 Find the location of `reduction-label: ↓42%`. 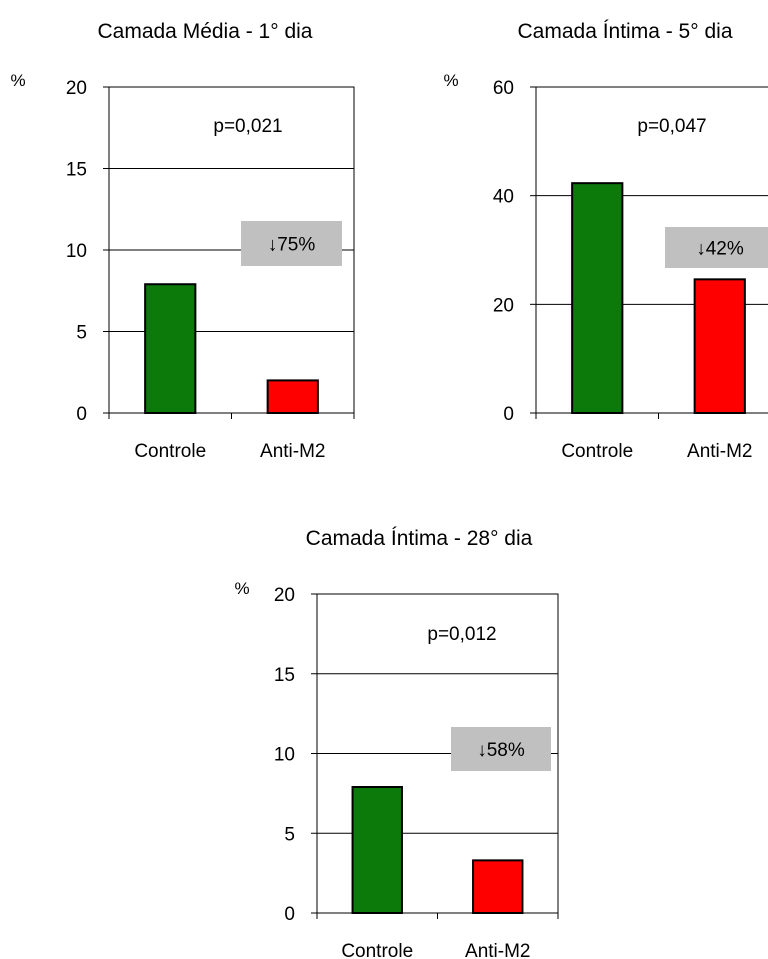

reduction-label: ↓42% is located at coordinates (720, 249).